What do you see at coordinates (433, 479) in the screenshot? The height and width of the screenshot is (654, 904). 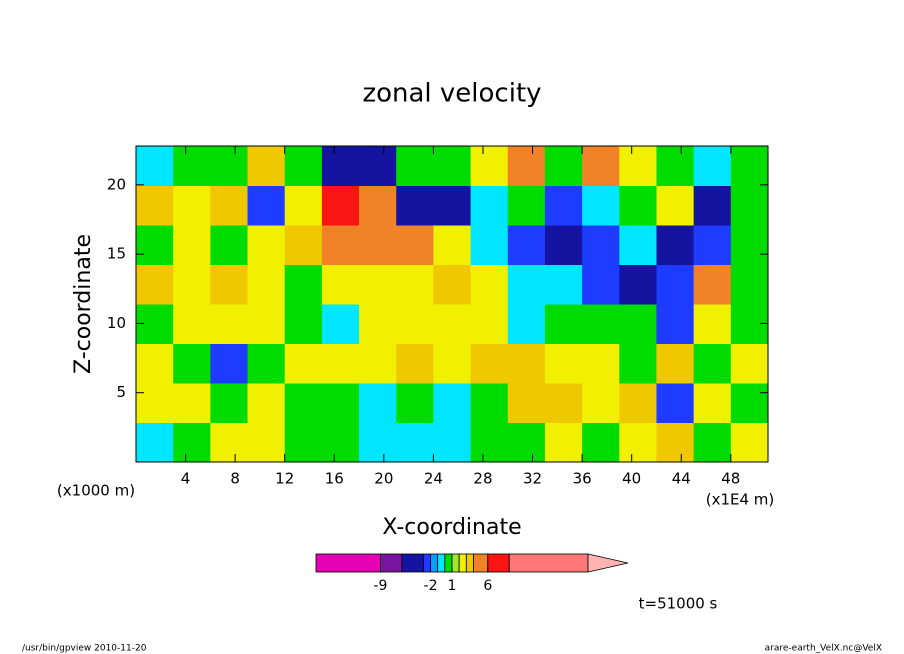 I see `x-tick-label: 24` at bounding box center [433, 479].